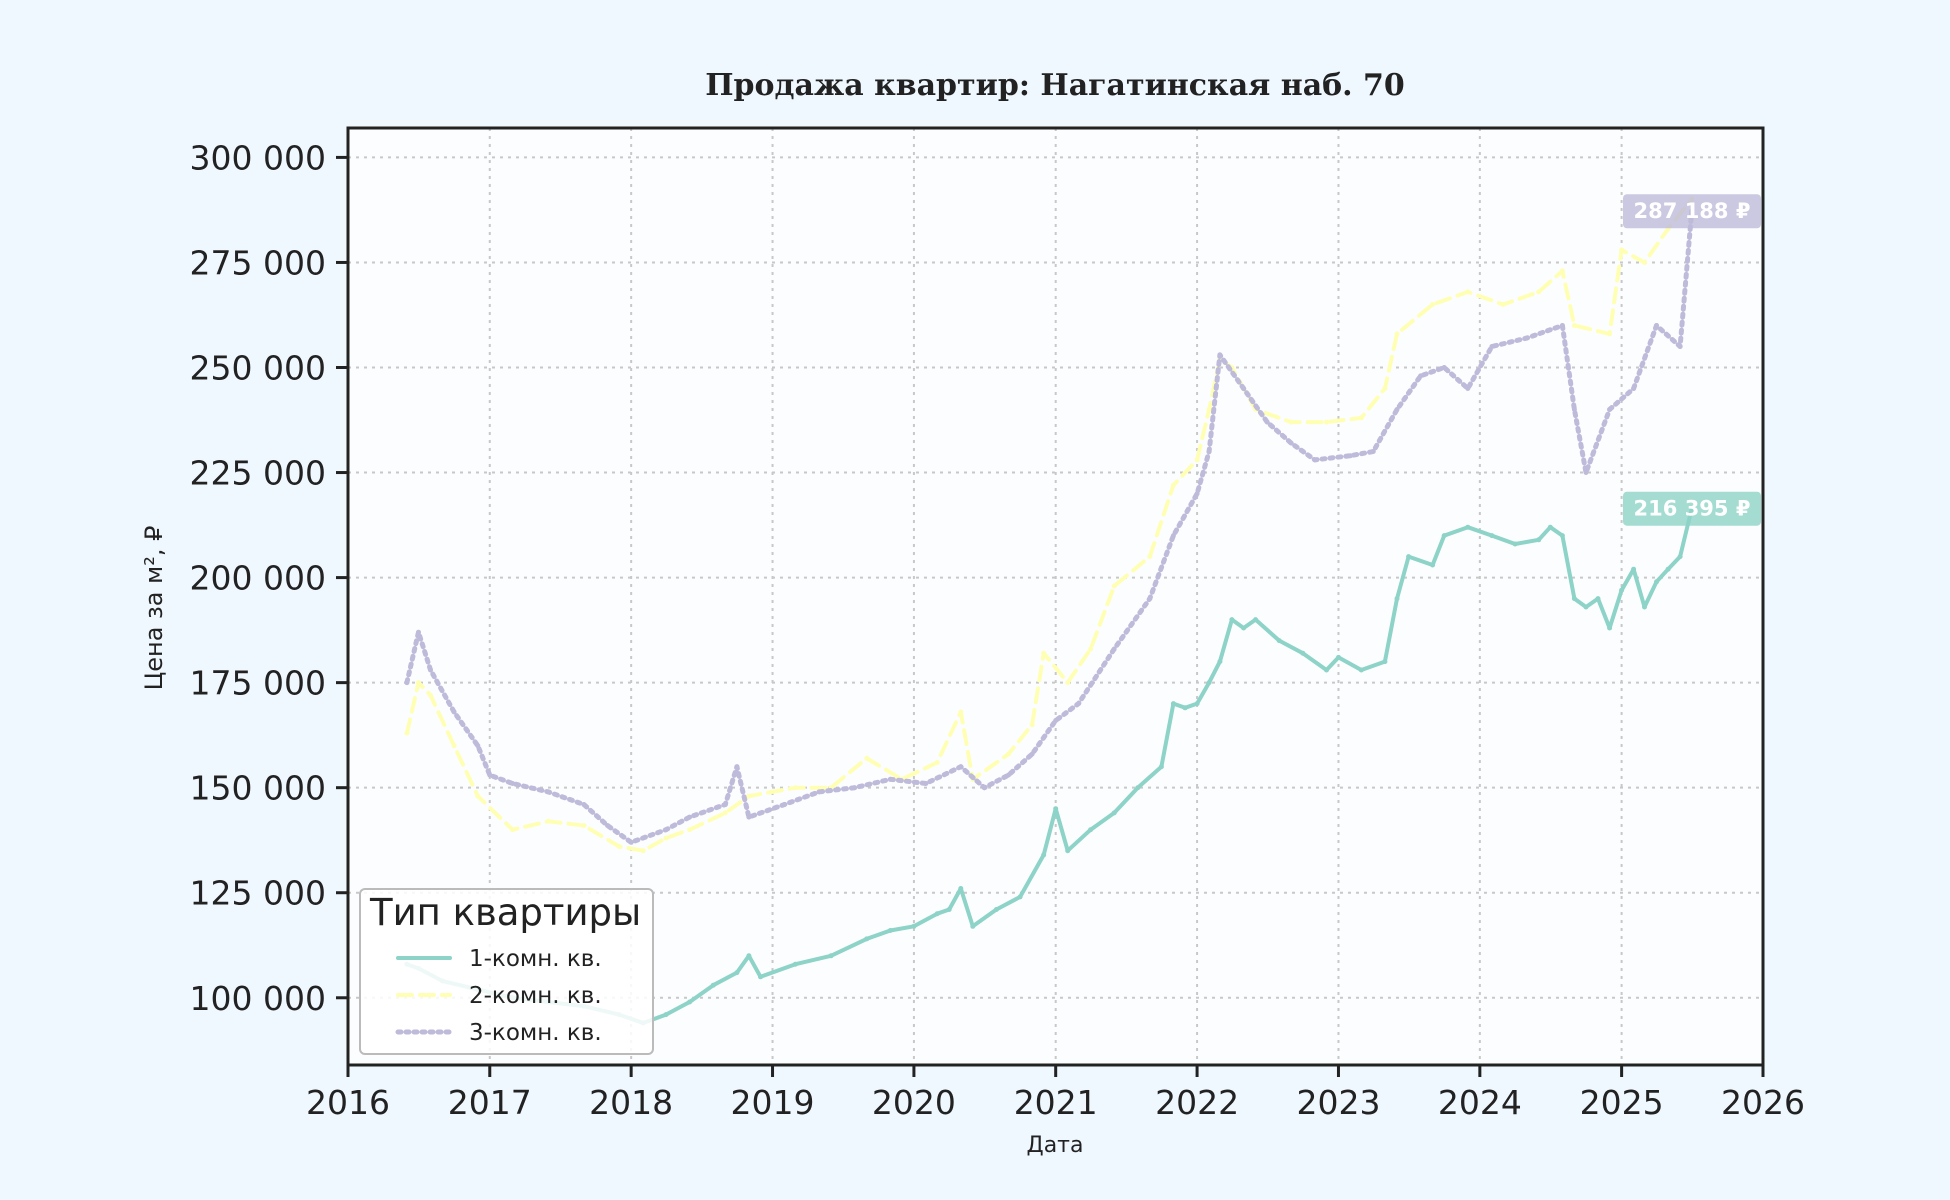  What do you see at coordinates (258, 368) in the screenshot?
I see `y-tick-label: 250 000` at bounding box center [258, 368].